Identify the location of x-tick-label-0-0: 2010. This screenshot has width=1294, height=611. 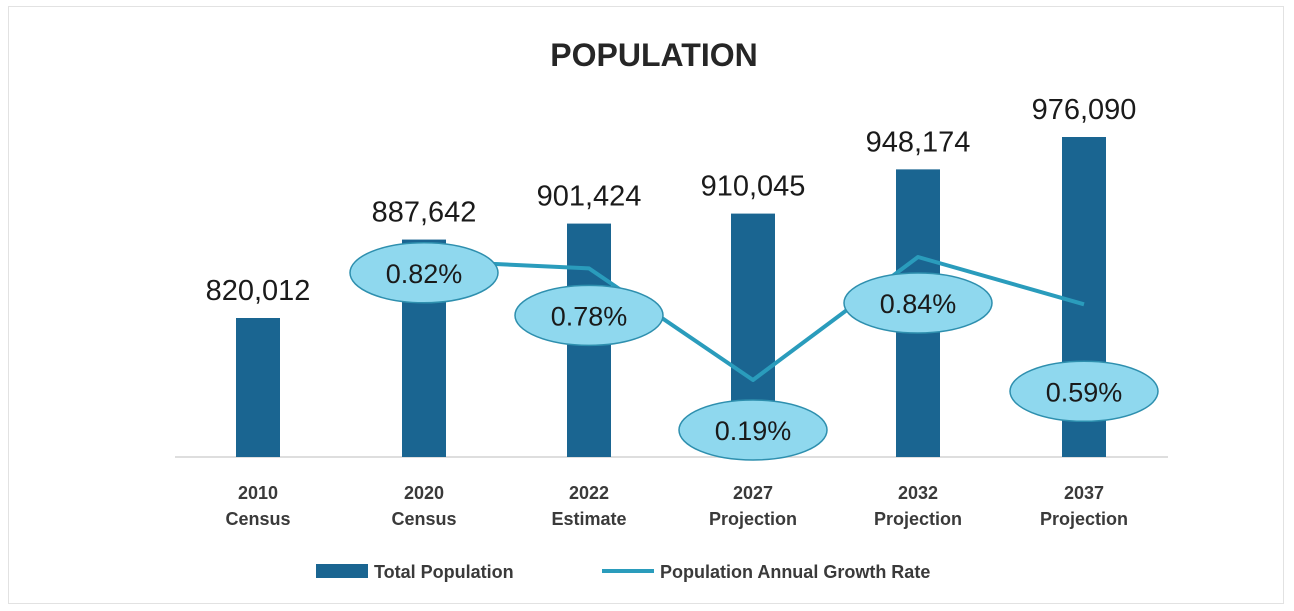
(258, 493).